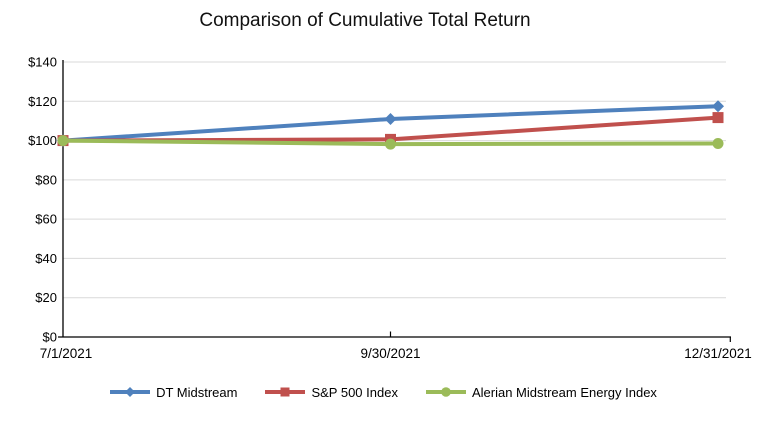 The image size is (767, 423). Describe the element at coordinates (42, 62) in the screenshot. I see `y-tick-label: $140` at that location.